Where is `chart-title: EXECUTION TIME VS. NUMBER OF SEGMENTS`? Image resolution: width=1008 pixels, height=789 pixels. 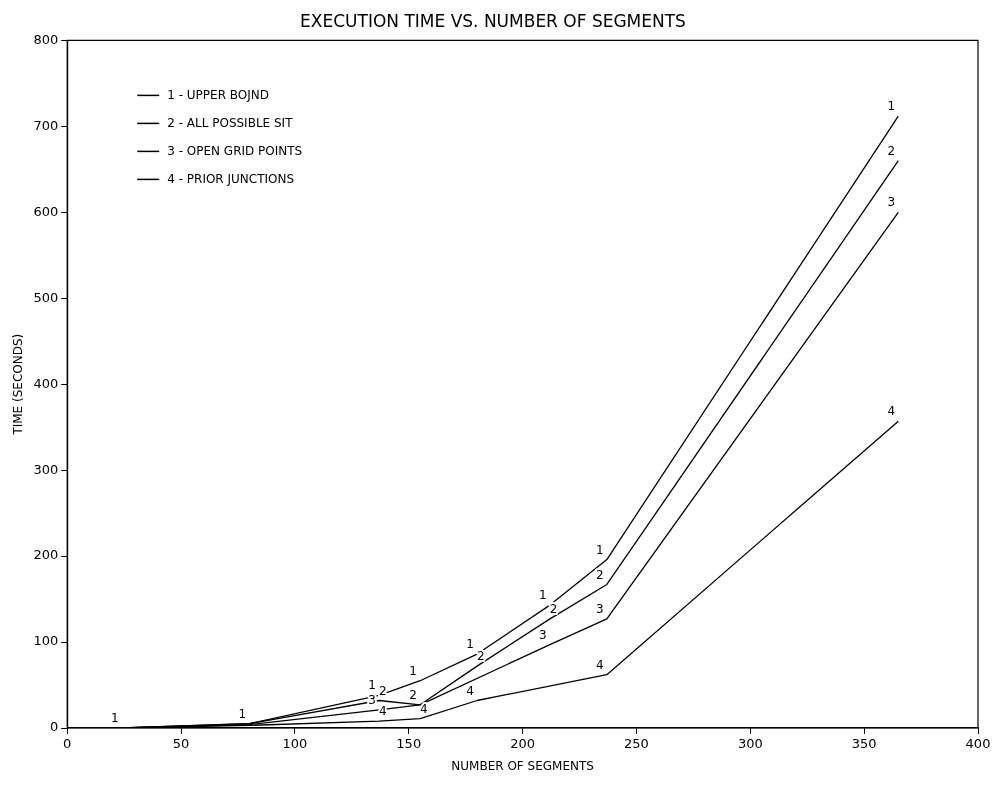 chart-title: EXECUTION TIME VS. NUMBER OF SEGMENTS is located at coordinates (493, 20).